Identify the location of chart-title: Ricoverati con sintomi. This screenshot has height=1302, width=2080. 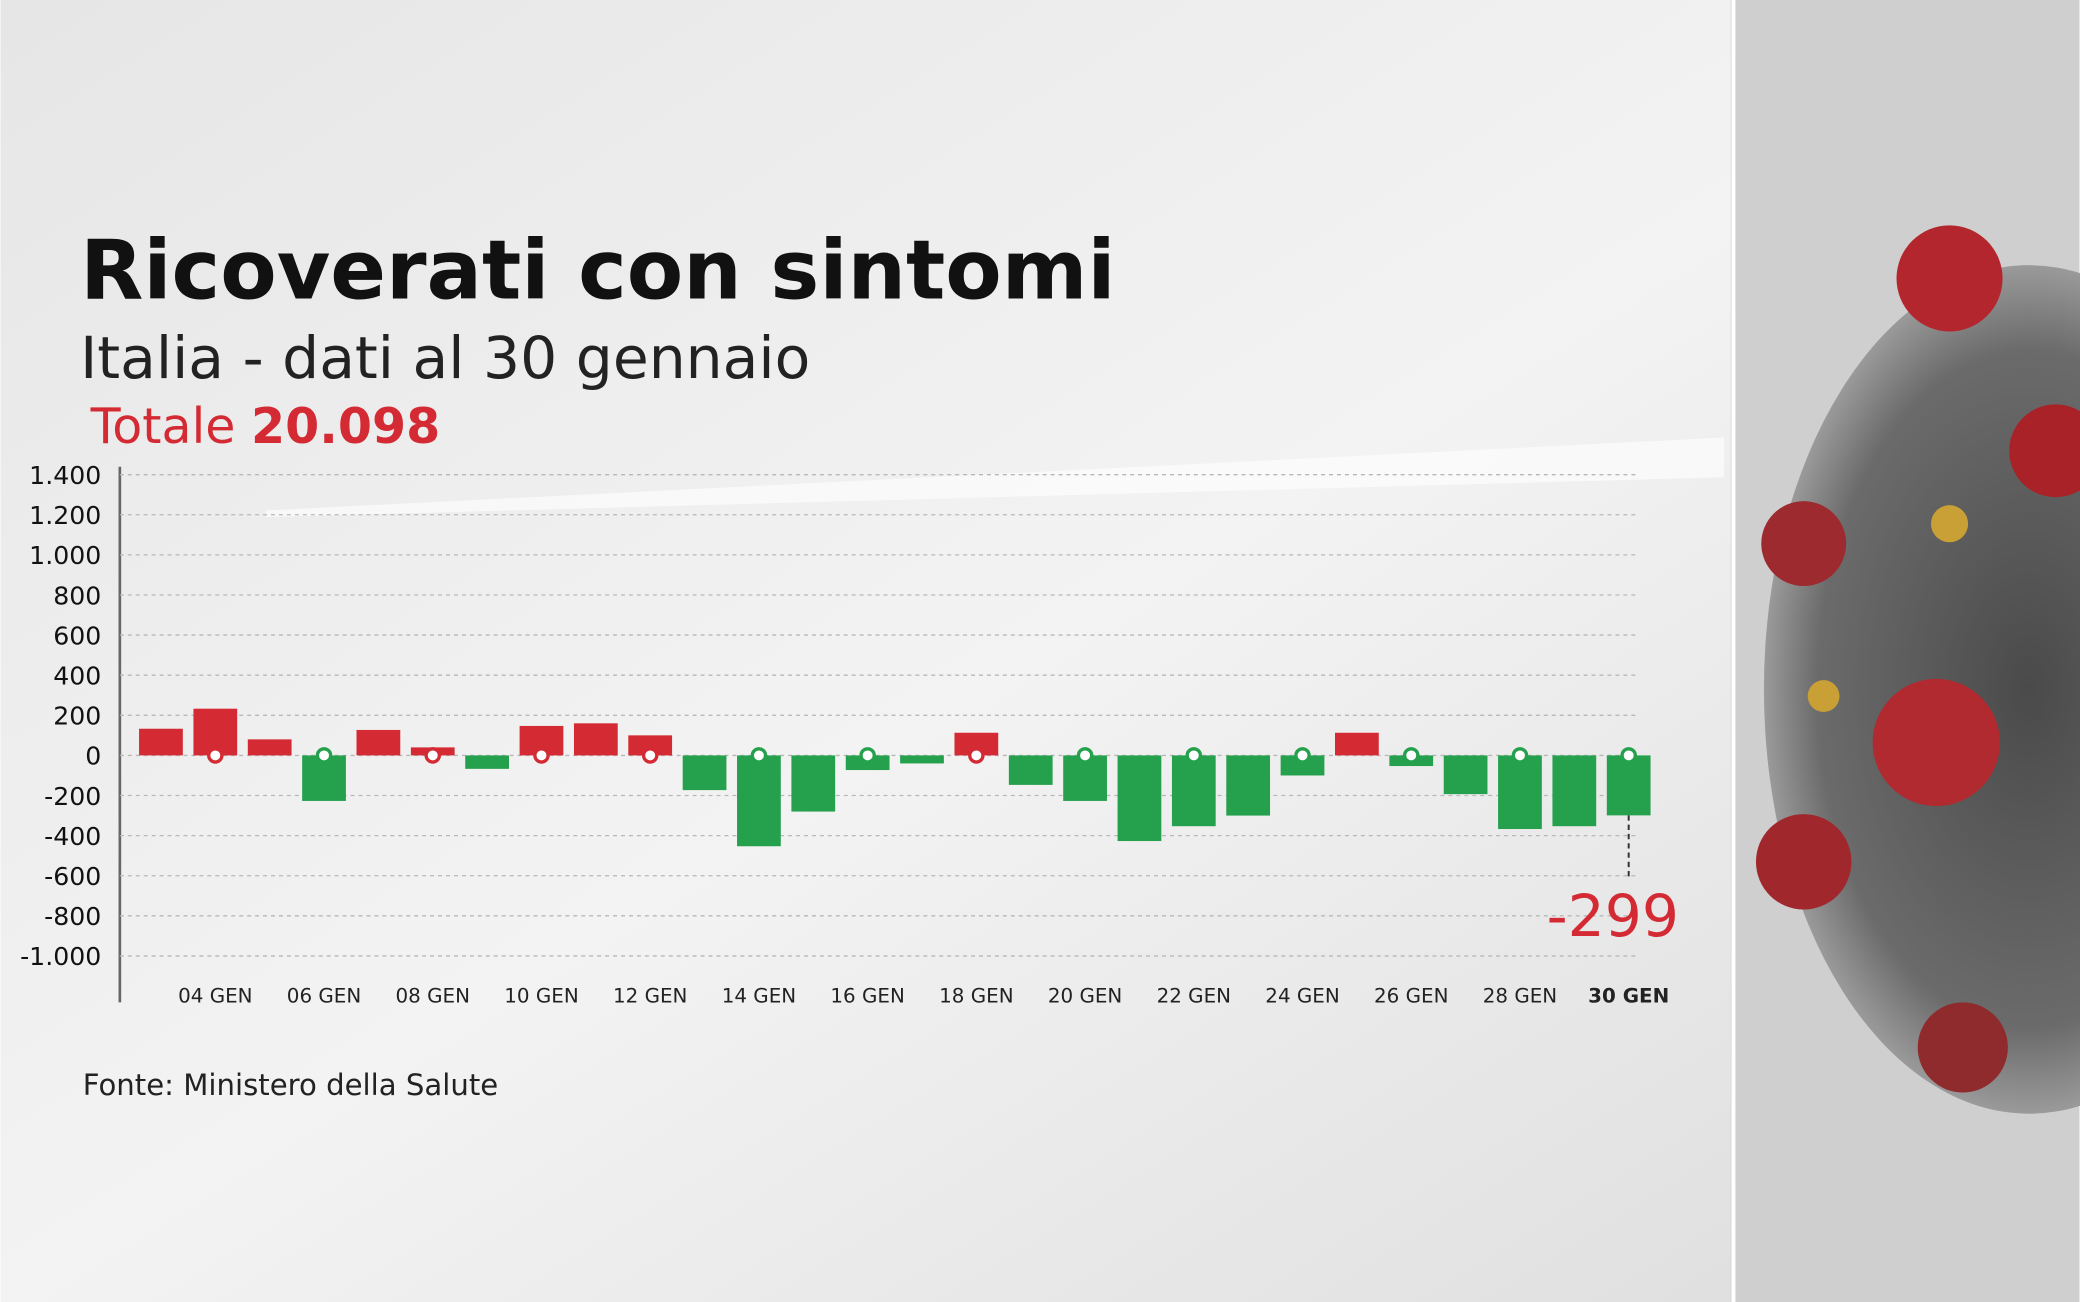
(597, 270).